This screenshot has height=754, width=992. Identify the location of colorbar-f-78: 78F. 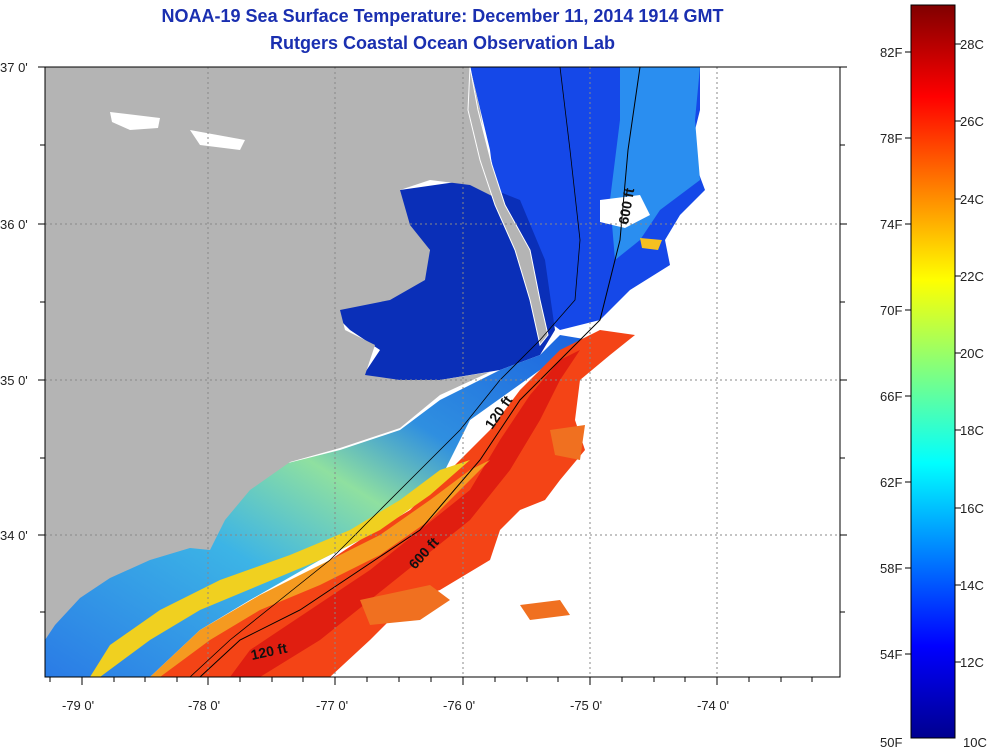
(891, 138).